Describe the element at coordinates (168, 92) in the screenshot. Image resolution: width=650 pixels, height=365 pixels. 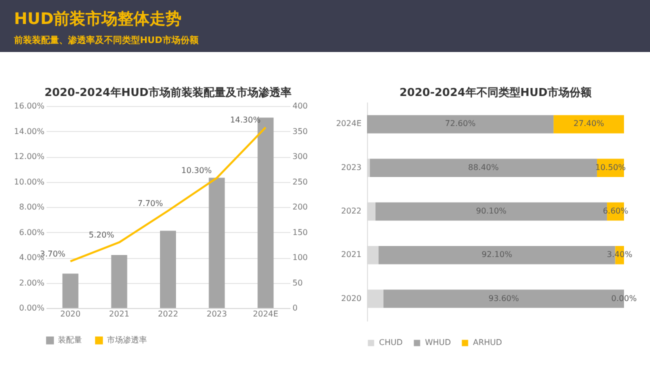
I see `chart-title: 2020-2024年HUD市场前装装配量及市场渗透率` at that location.